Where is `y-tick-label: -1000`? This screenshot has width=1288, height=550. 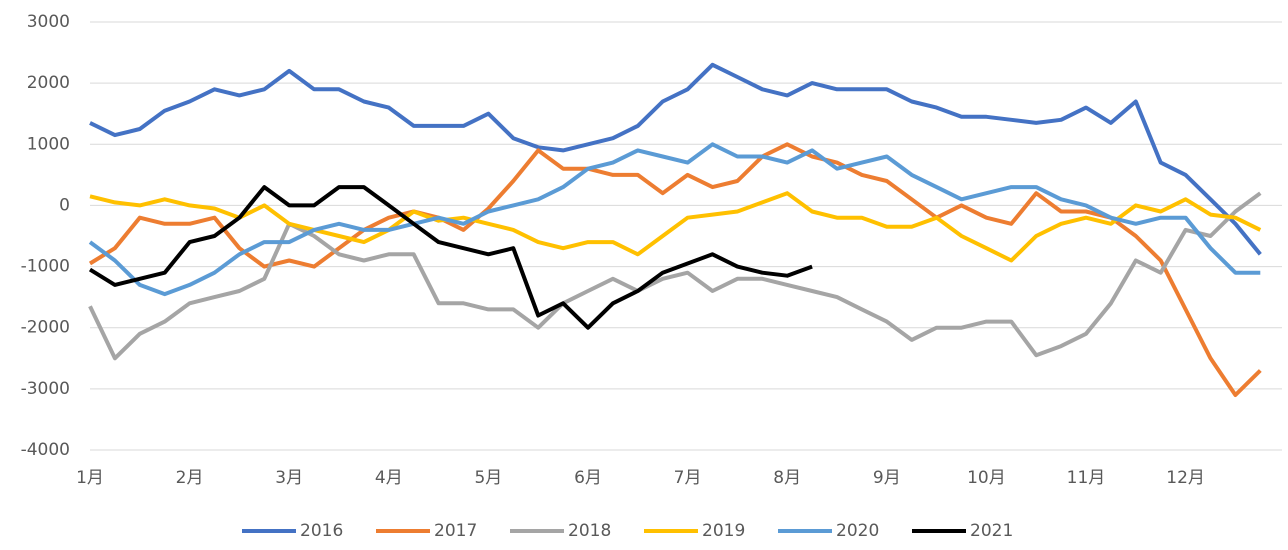
y-tick-label: -1000 is located at coordinates (45, 267).